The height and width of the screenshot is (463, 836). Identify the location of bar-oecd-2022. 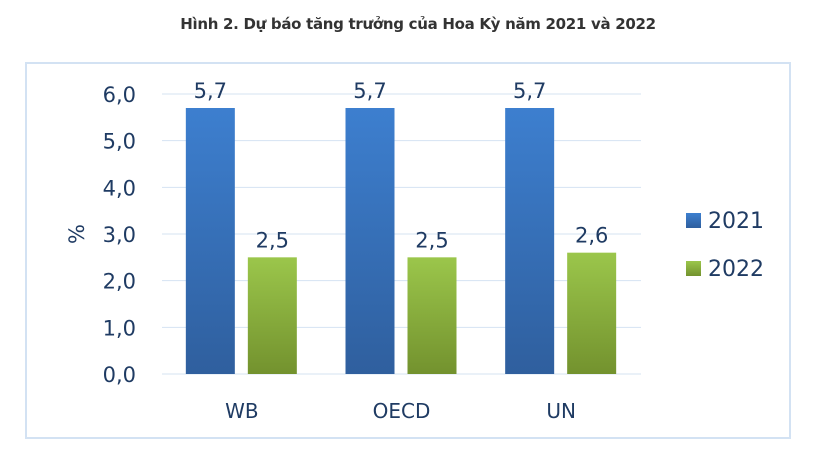
(432, 315).